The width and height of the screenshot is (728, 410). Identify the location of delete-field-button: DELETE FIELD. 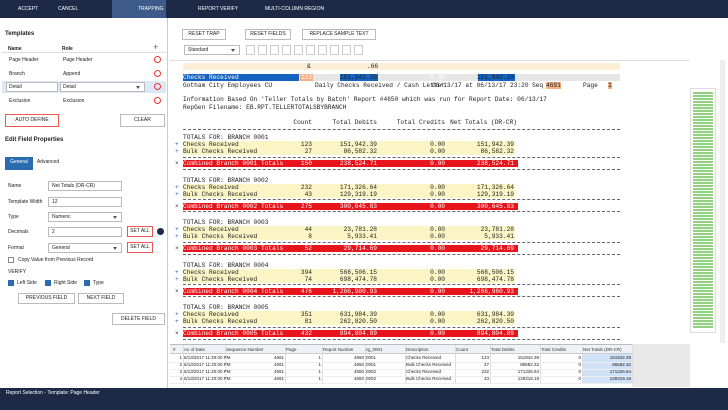
(138, 319).